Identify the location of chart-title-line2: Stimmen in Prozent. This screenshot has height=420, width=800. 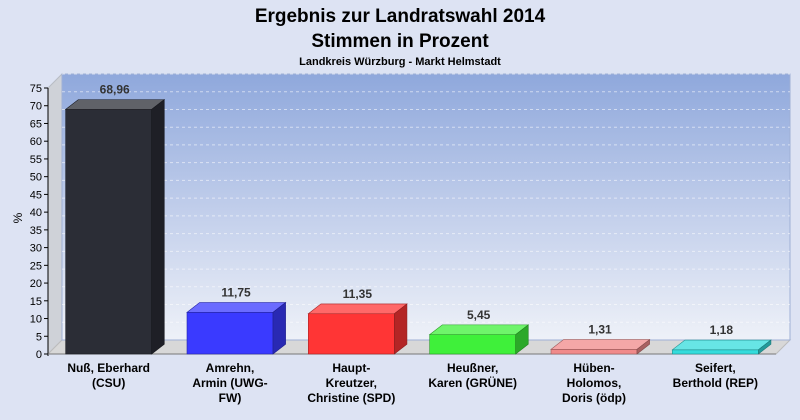
(400, 41).